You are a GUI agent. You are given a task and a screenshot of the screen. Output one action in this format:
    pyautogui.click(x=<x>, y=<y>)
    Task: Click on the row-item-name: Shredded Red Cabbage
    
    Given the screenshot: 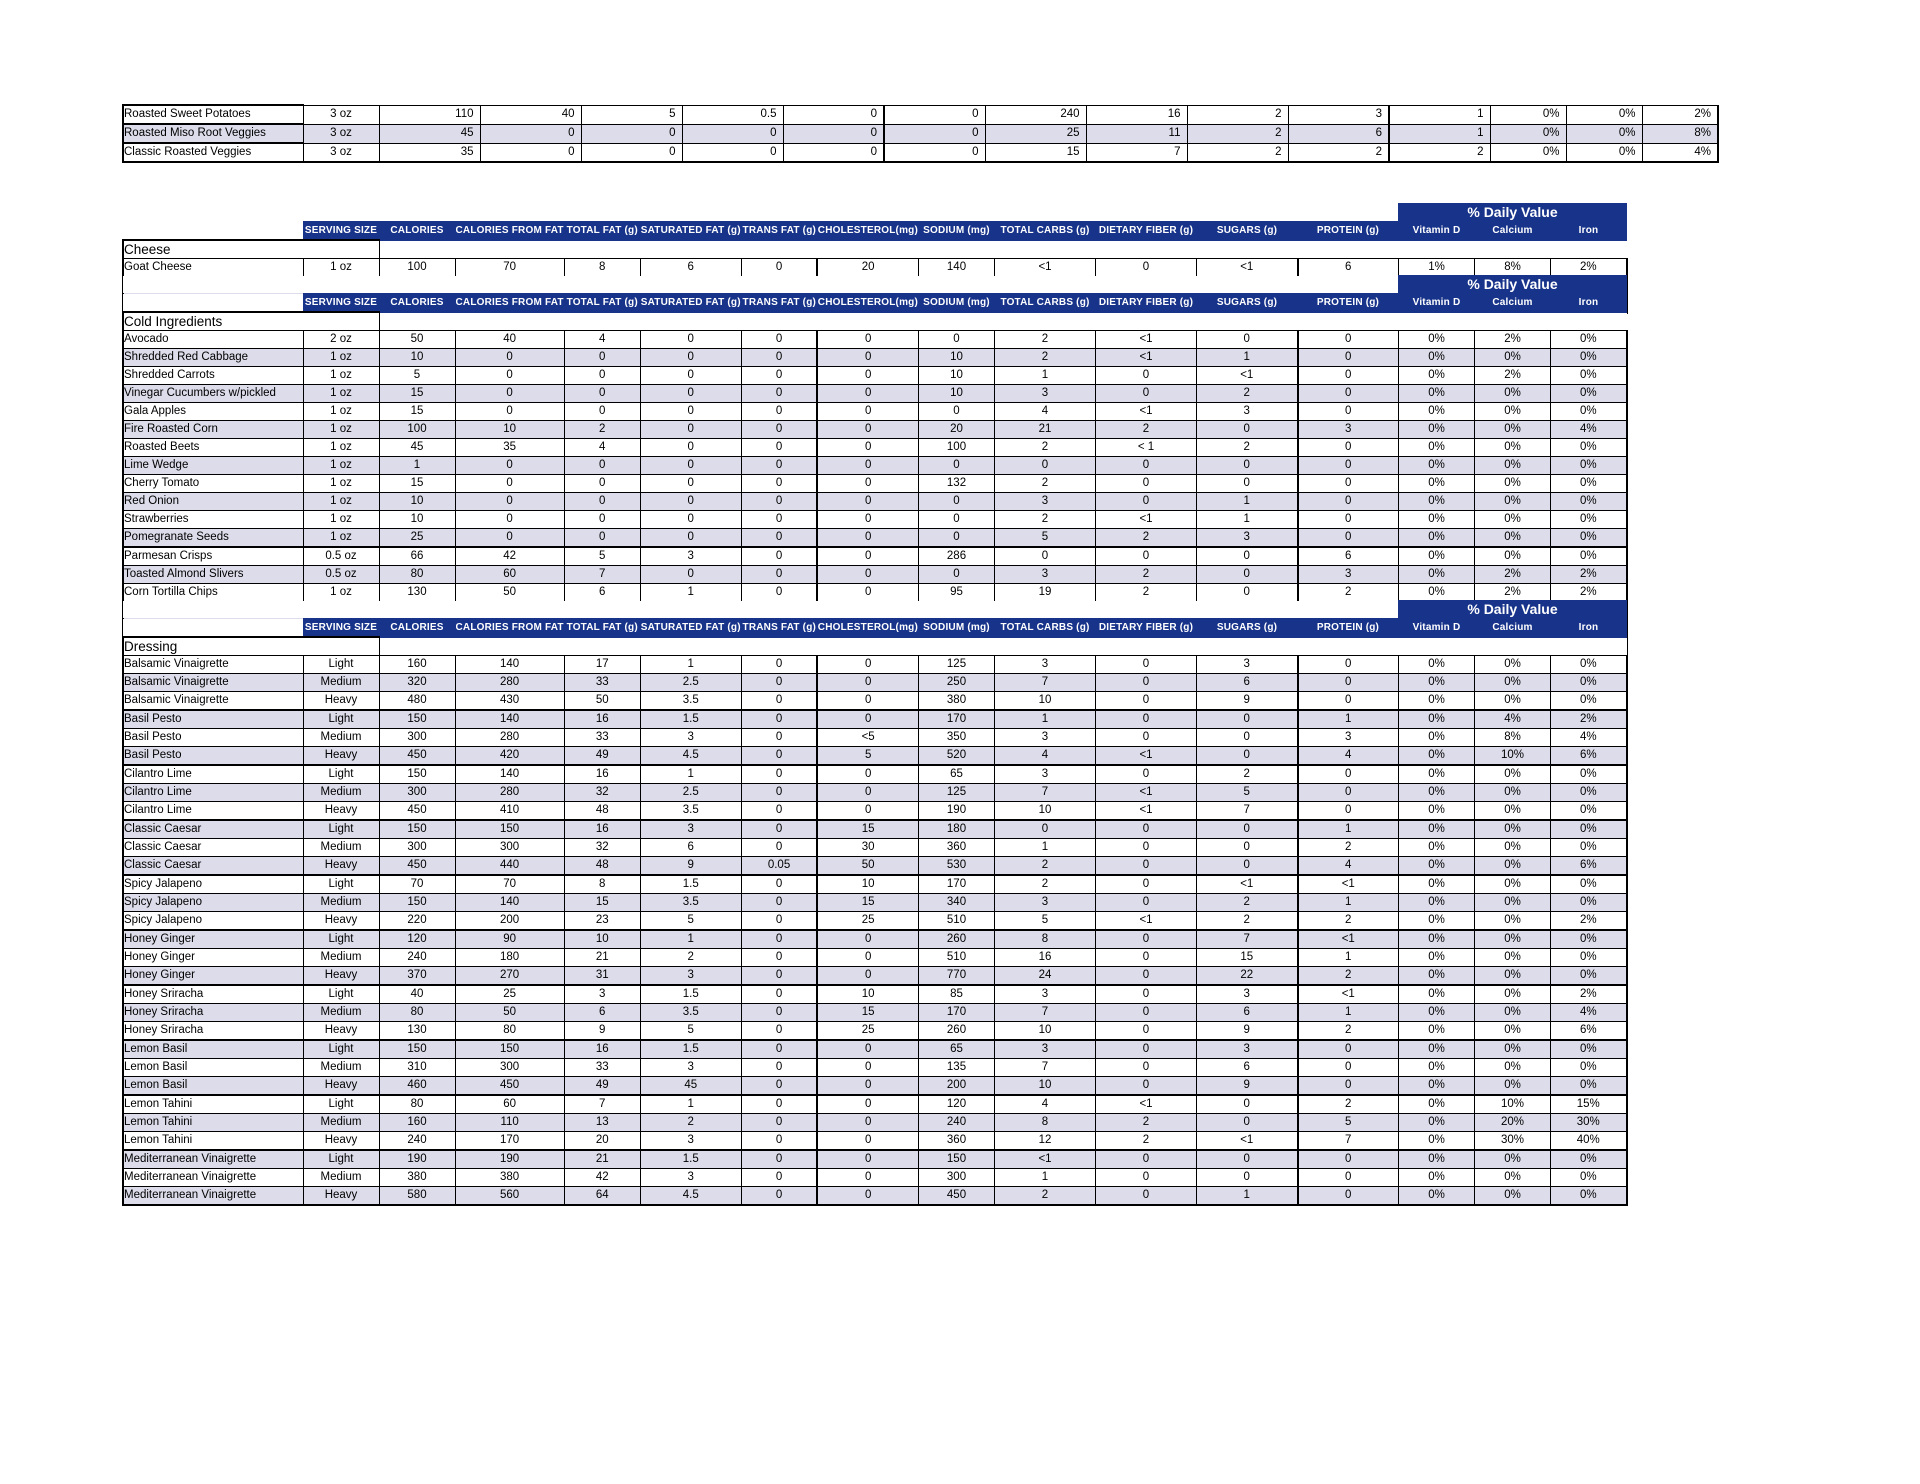 What is the action you would take?
    pyautogui.click(x=213, y=357)
    